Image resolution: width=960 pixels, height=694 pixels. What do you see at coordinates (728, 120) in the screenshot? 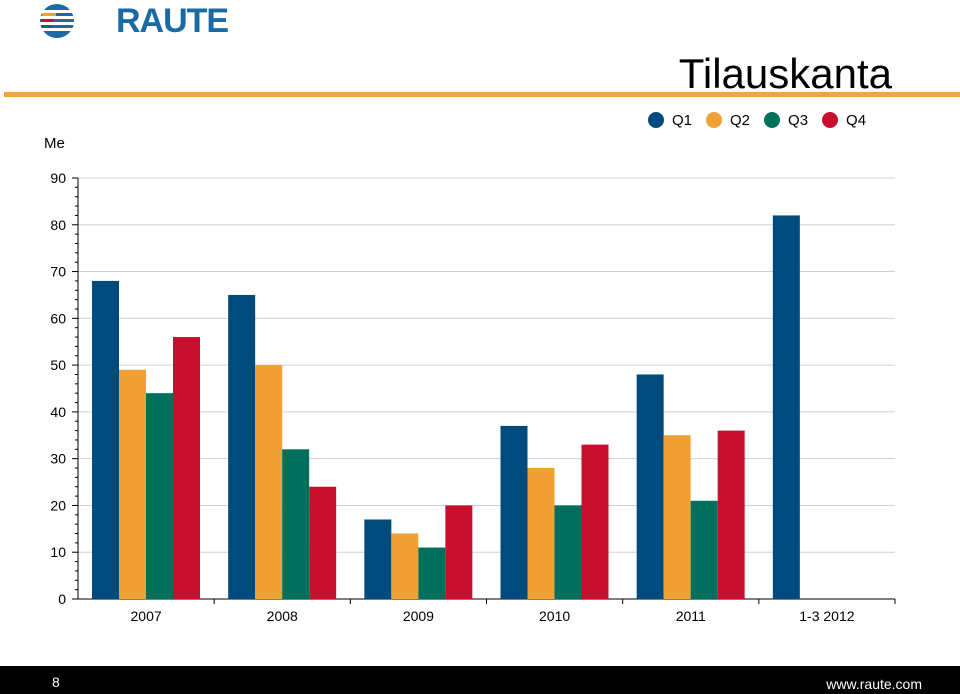
I see `legend-item-q2: Q2` at bounding box center [728, 120].